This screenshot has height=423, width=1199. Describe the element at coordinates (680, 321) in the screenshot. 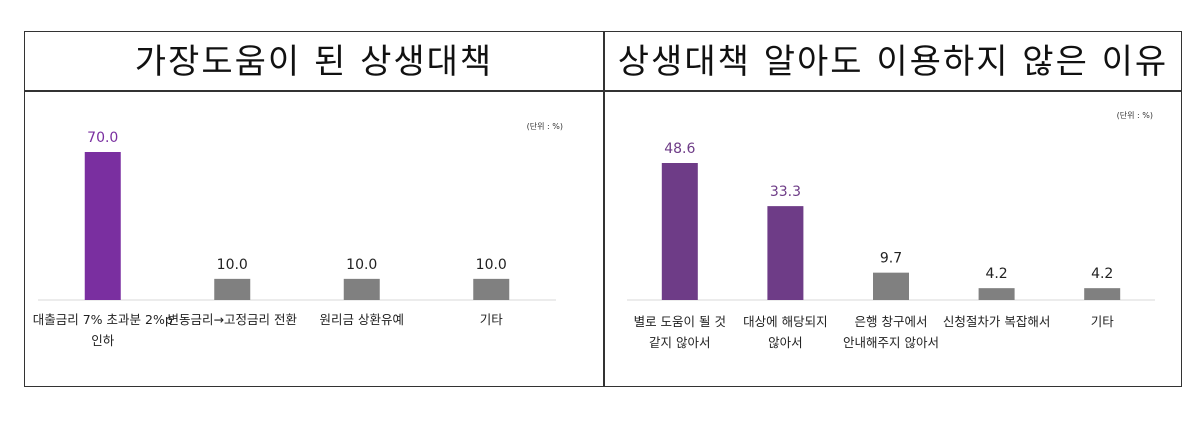

I see `category-label: 별로 도움이 될 것` at that location.